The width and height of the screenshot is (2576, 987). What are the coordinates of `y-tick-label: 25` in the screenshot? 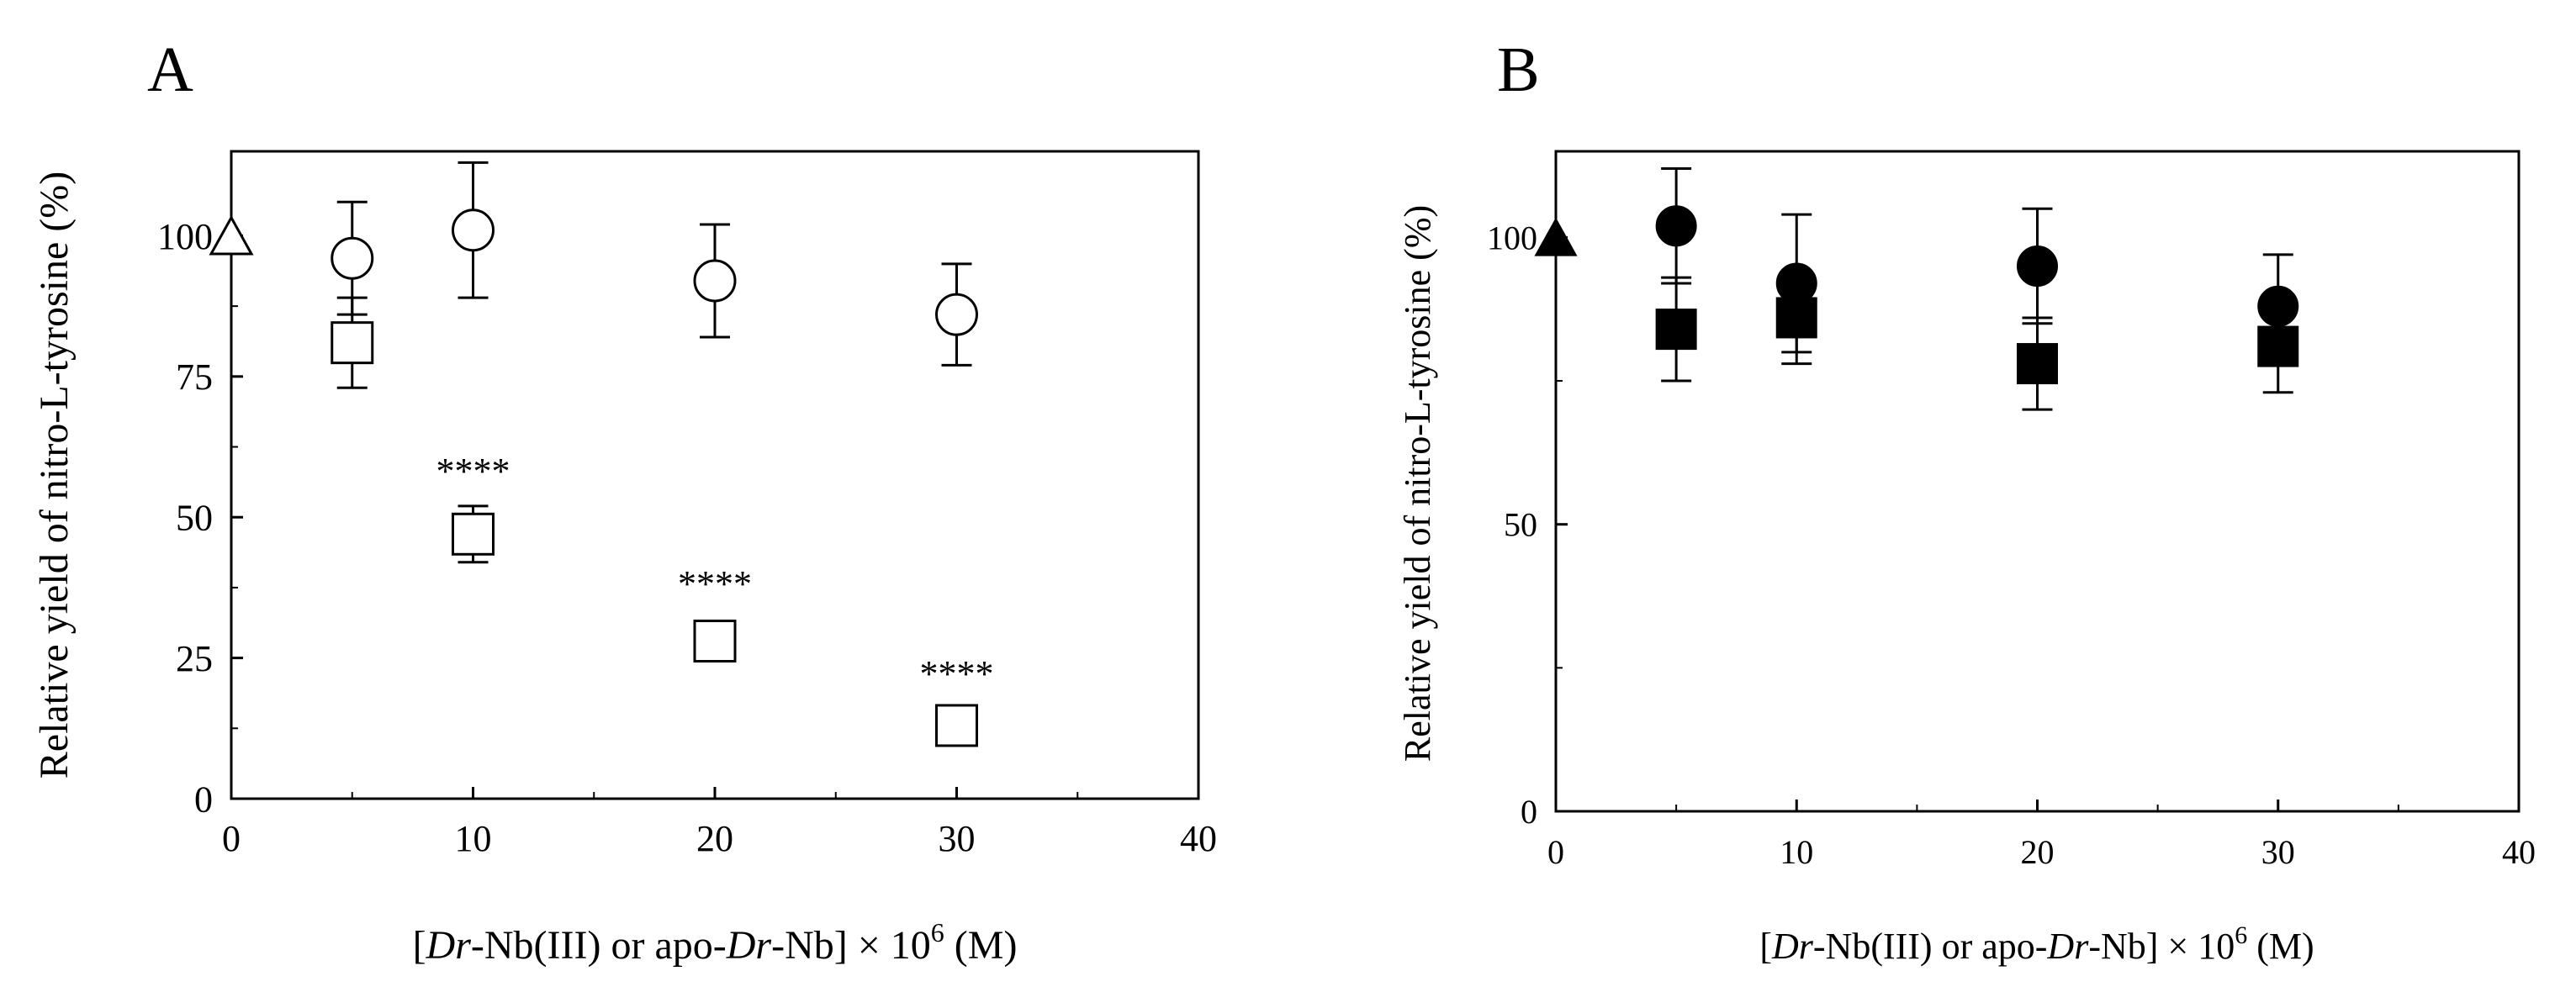 It's located at (194, 658).